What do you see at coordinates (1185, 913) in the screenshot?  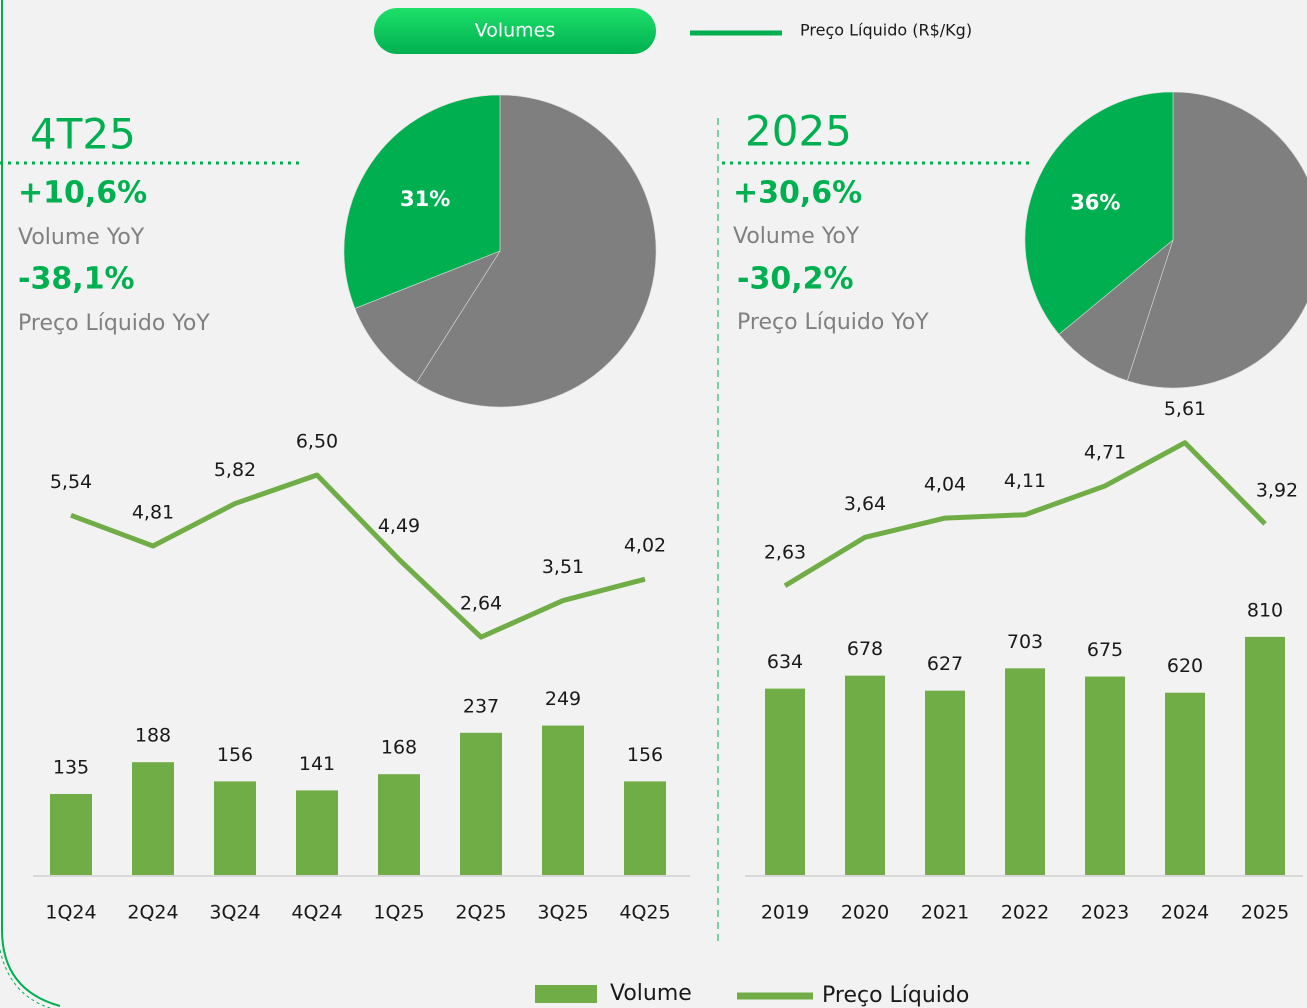 I see `x-tick-label: 2024` at bounding box center [1185, 913].